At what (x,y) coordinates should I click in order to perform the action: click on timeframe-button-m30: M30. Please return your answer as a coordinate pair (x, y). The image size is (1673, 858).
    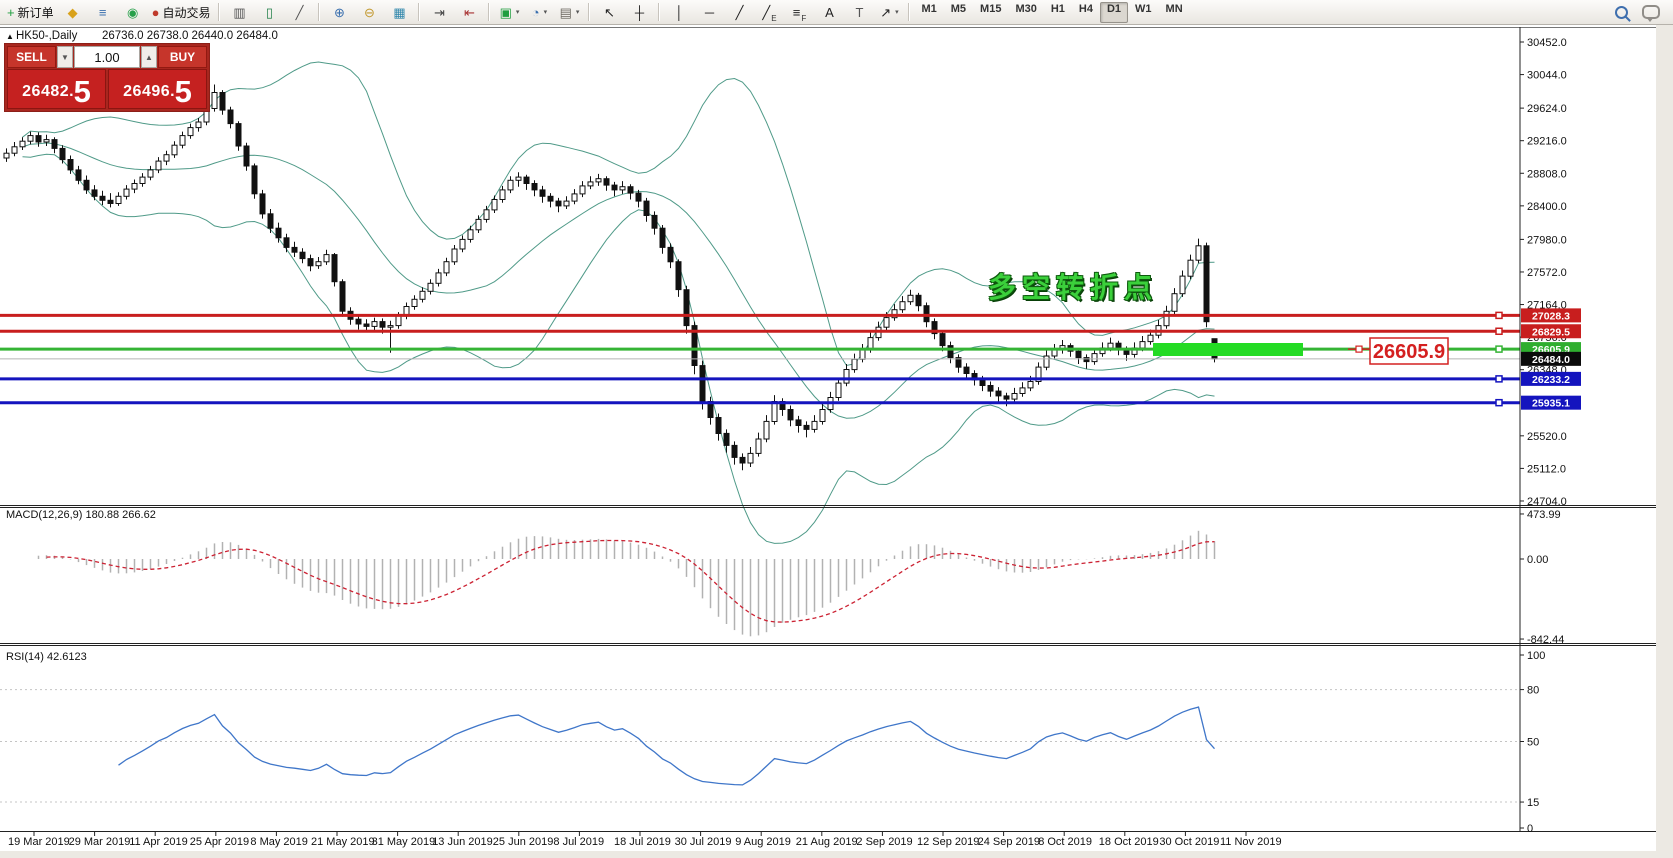
    Looking at the image, I should click on (1026, 8).